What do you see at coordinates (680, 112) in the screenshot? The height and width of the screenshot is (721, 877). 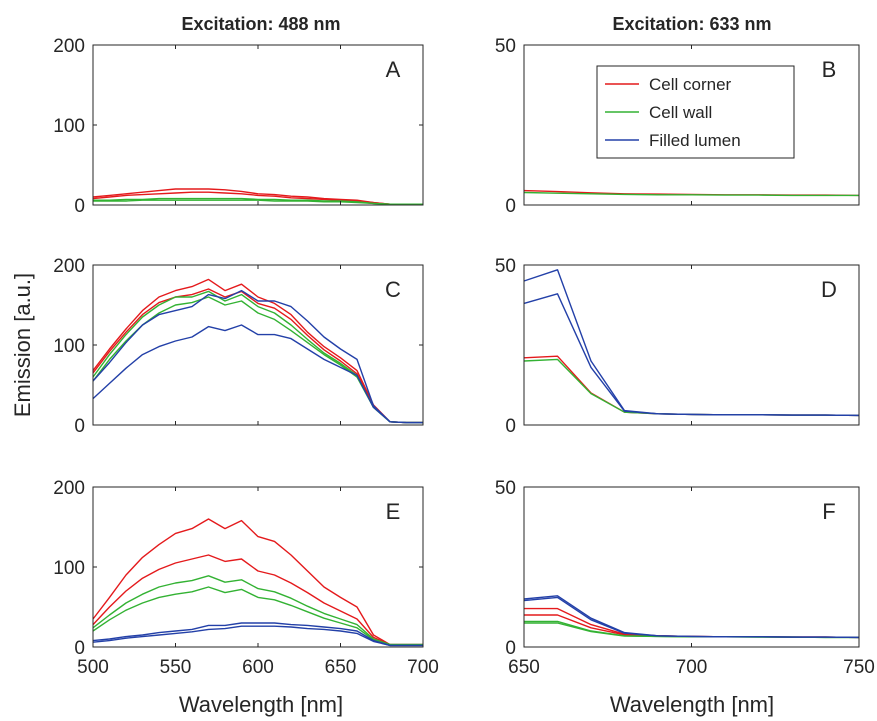 I see `legend-label: Cell wall` at bounding box center [680, 112].